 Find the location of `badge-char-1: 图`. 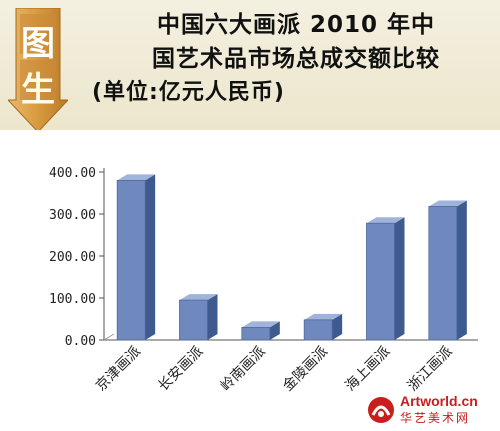

badge-char-1: 图 is located at coordinates (38, 44).